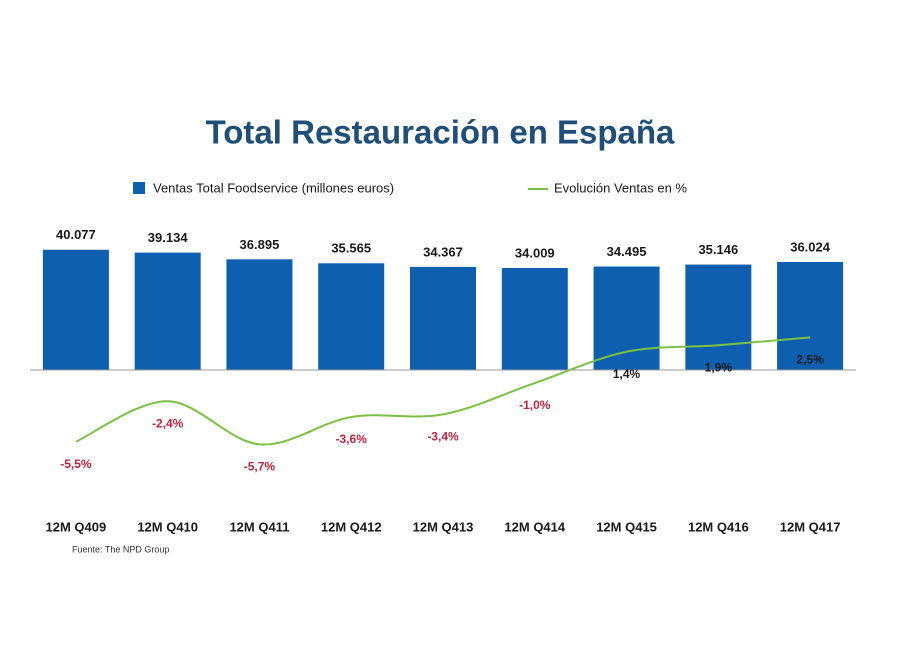 This screenshot has height=666, width=900. What do you see at coordinates (810, 246) in the screenshot?
I see `bar-value-label: 36.024` at bounding box center [810, 246].